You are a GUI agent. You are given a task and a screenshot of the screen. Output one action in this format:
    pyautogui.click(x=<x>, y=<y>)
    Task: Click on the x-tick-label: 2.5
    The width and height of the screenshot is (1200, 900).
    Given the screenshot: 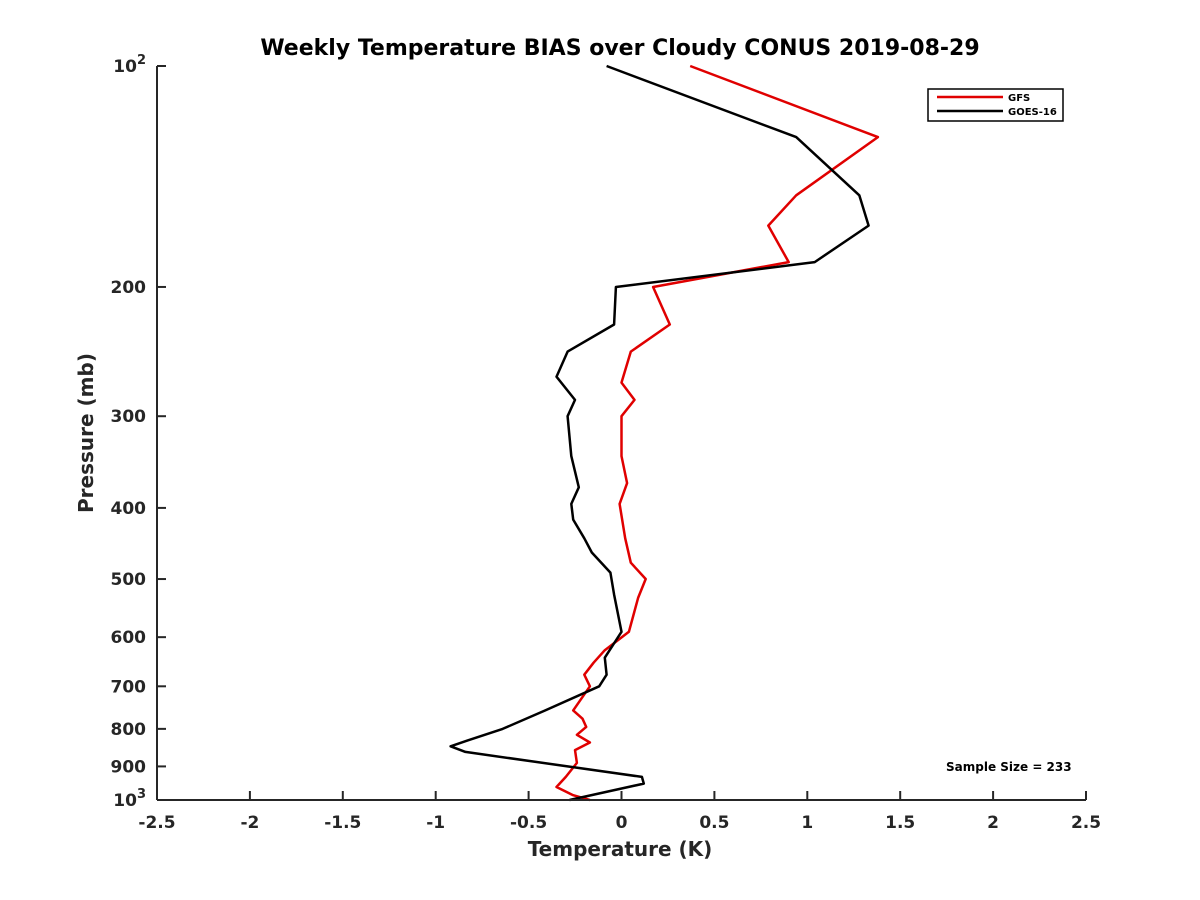 What is the action you would take?
    pyautogui.click(x=1086, y=823)
    